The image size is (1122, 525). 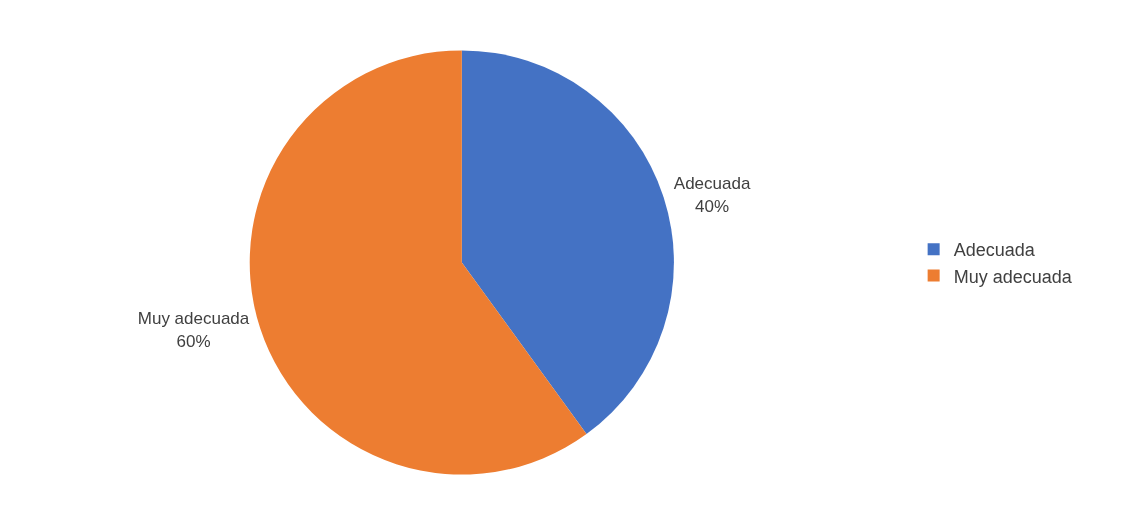 I want to click on data-label: 60%, so click(x=193, y=341).